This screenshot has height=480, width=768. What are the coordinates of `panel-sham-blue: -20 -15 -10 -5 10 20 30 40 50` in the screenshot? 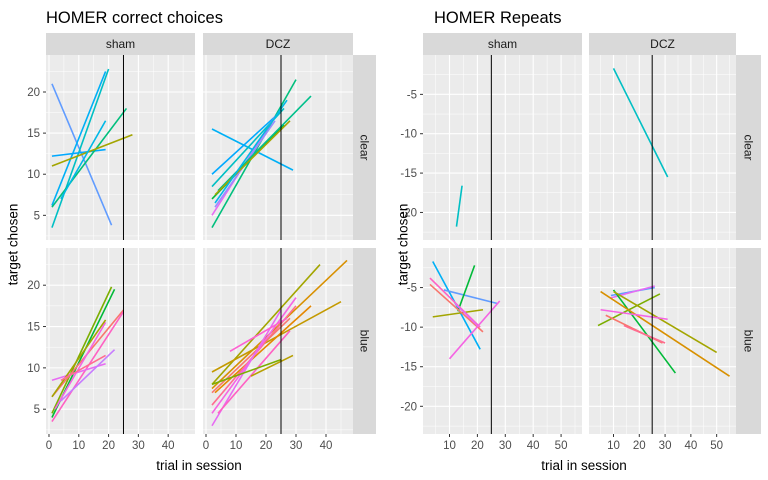 It's located at (491, 350).